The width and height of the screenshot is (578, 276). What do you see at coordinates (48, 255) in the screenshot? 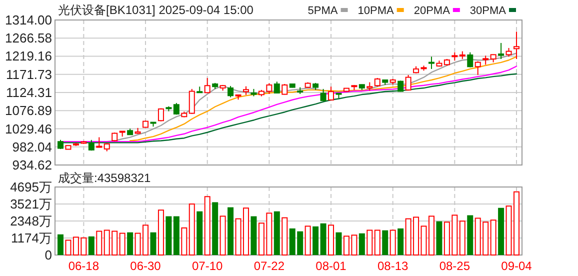
I see `y-tick-label: 0` at bounding box center [48, 255].